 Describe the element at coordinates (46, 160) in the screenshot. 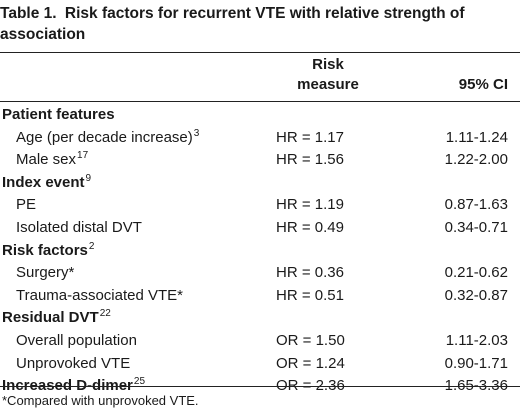

I see `row-label-text: Male sex` at that location.